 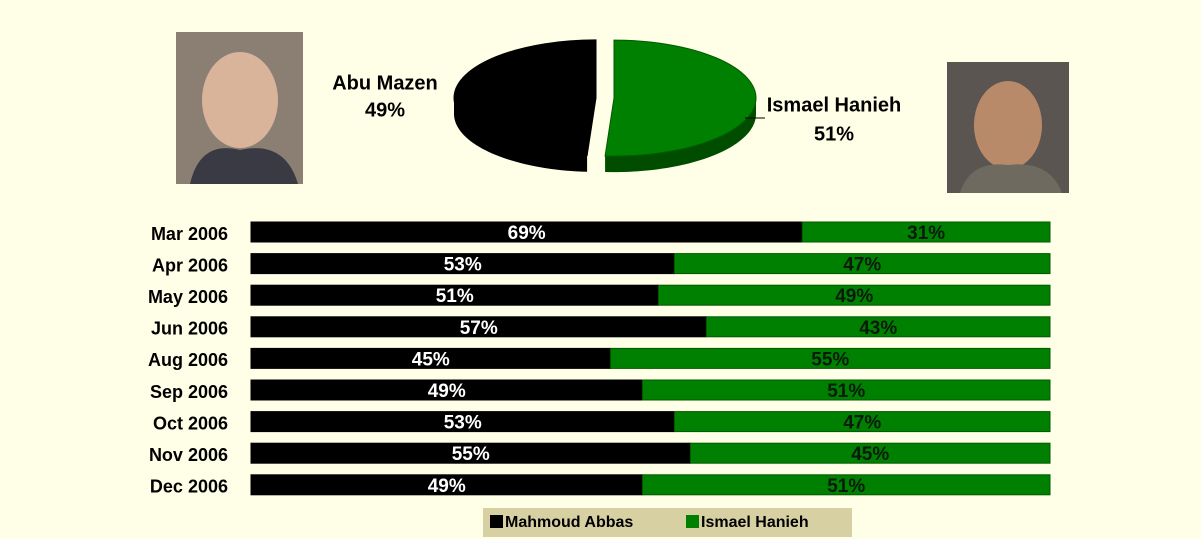 What do you see at coordinates (834, 105) in the screenshot?
I see `pie-label: Ismael Hanieh` at bounding box center [834, 105].